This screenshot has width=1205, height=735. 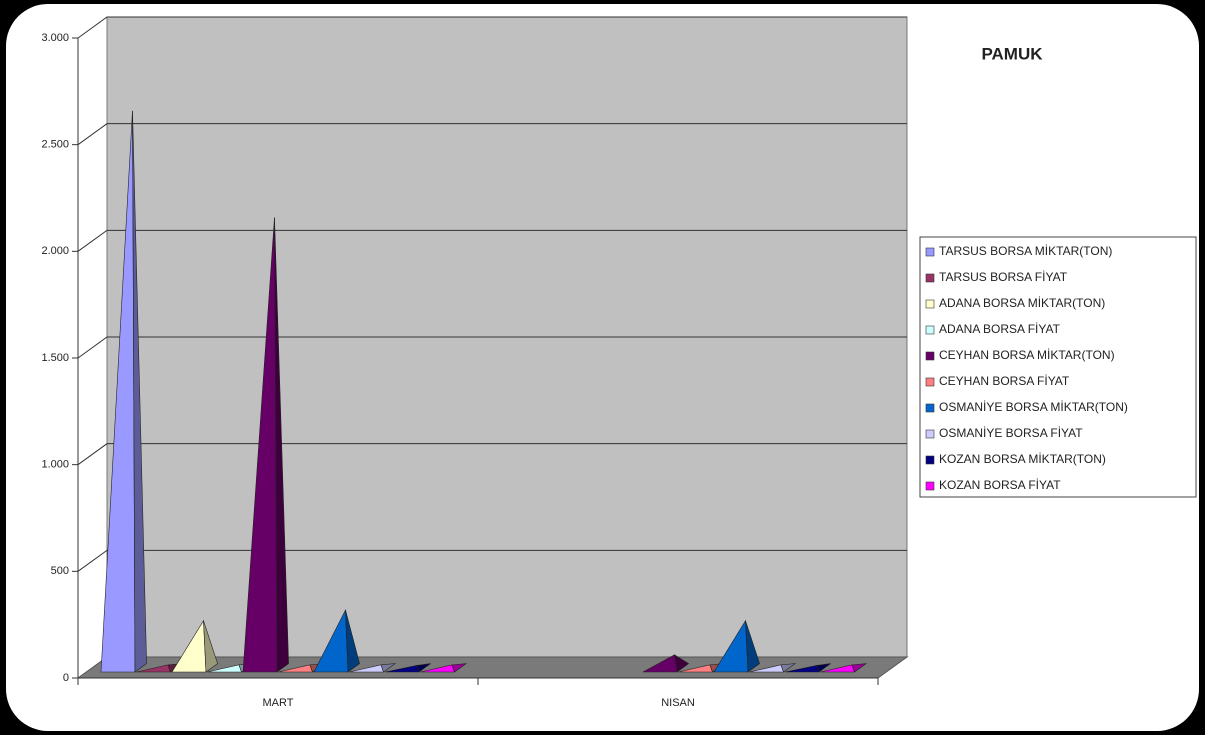 I want to click on legend-label: CEYHAN BORSA MİKTAR(TON), so click(x=1027, y=355).